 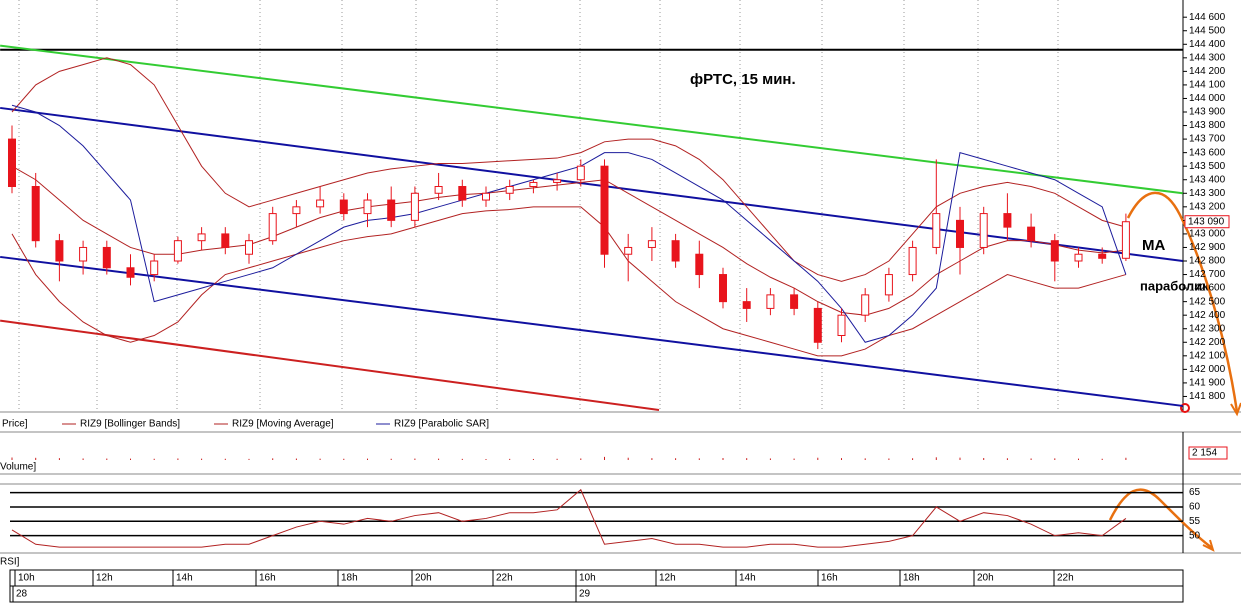 What do you see at coordinates (1207, 315) in the screenshot?
I see `y-tick-label: 142 400` at bounding box center [1207, 315].